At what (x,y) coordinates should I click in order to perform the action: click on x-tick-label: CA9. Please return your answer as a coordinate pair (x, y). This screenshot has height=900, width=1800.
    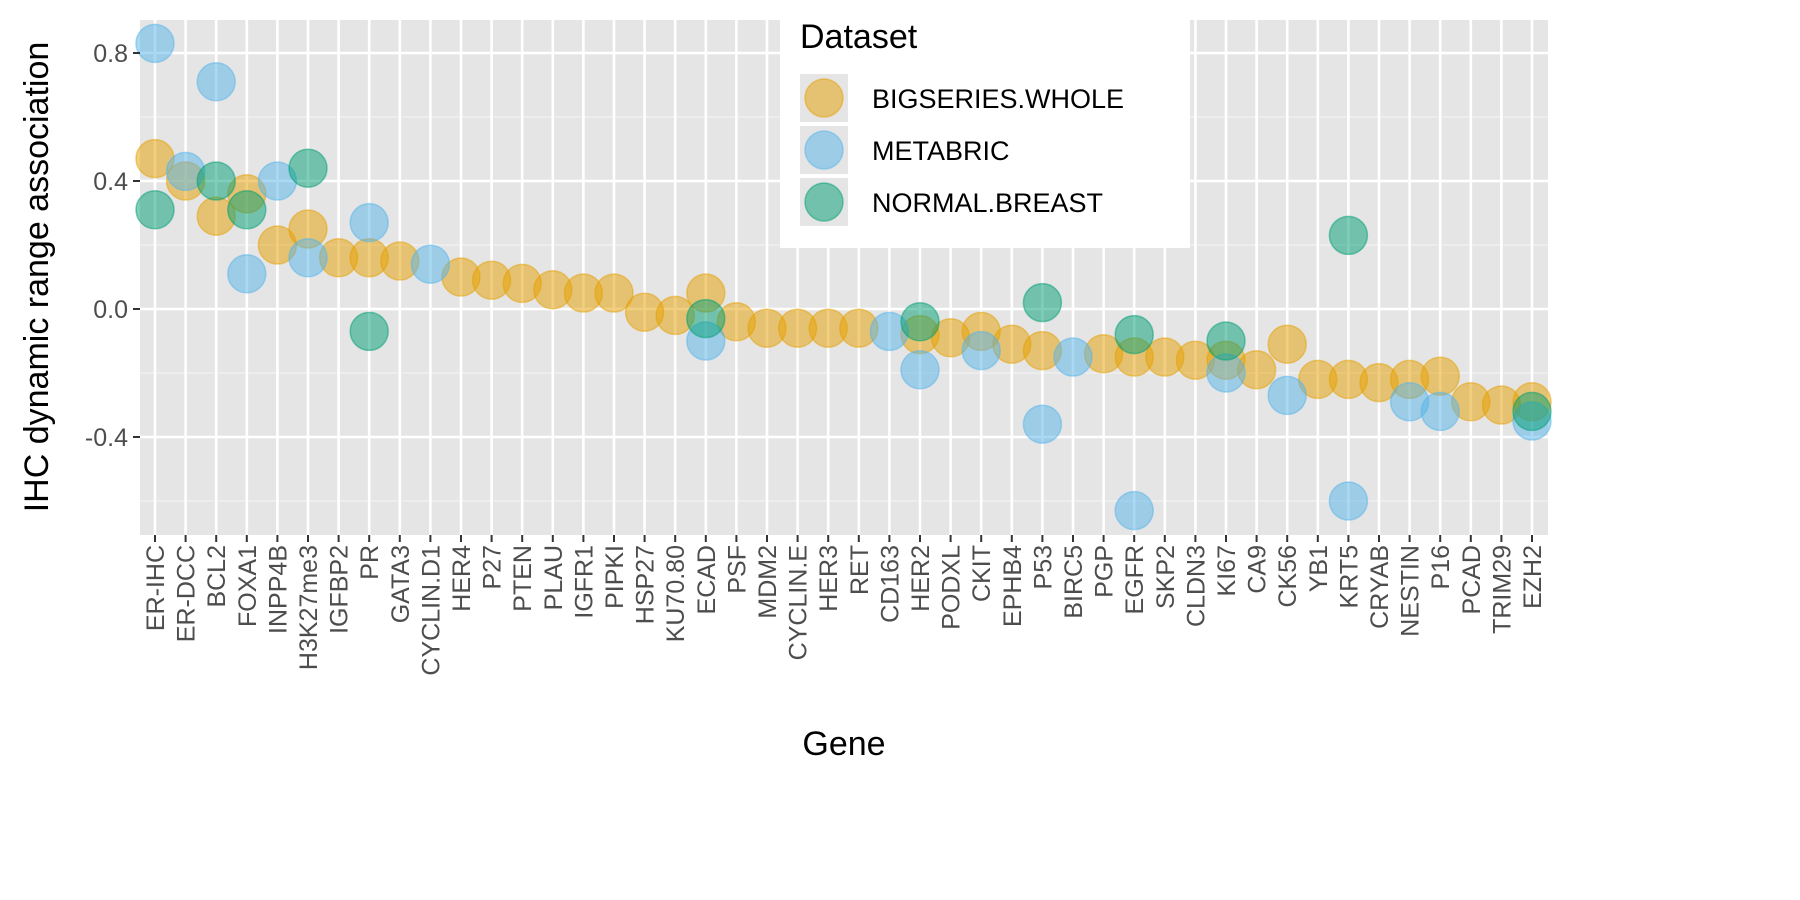
    Looking at the image, I should click on (1258, 569).